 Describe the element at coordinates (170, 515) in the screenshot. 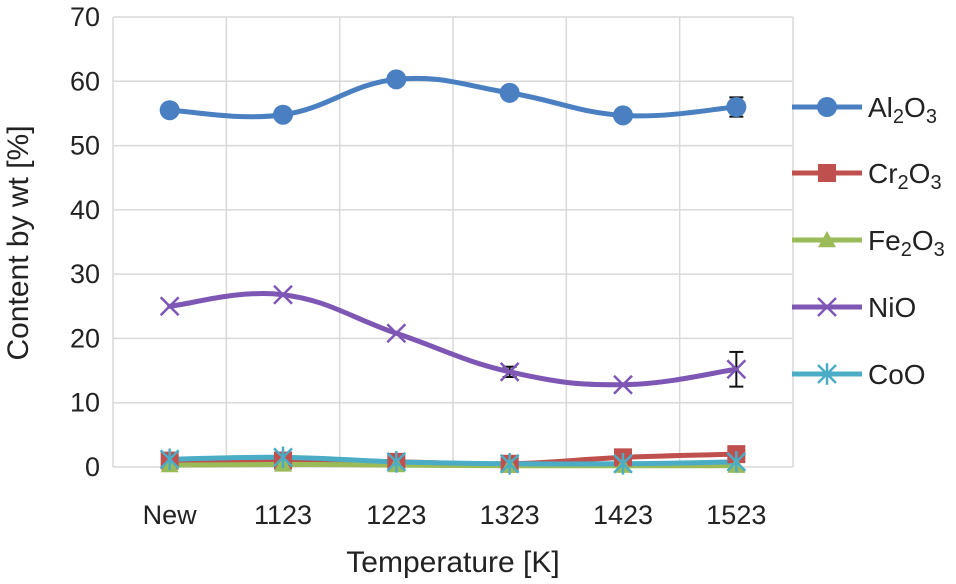

I see `x-tick-label: New` at that location.